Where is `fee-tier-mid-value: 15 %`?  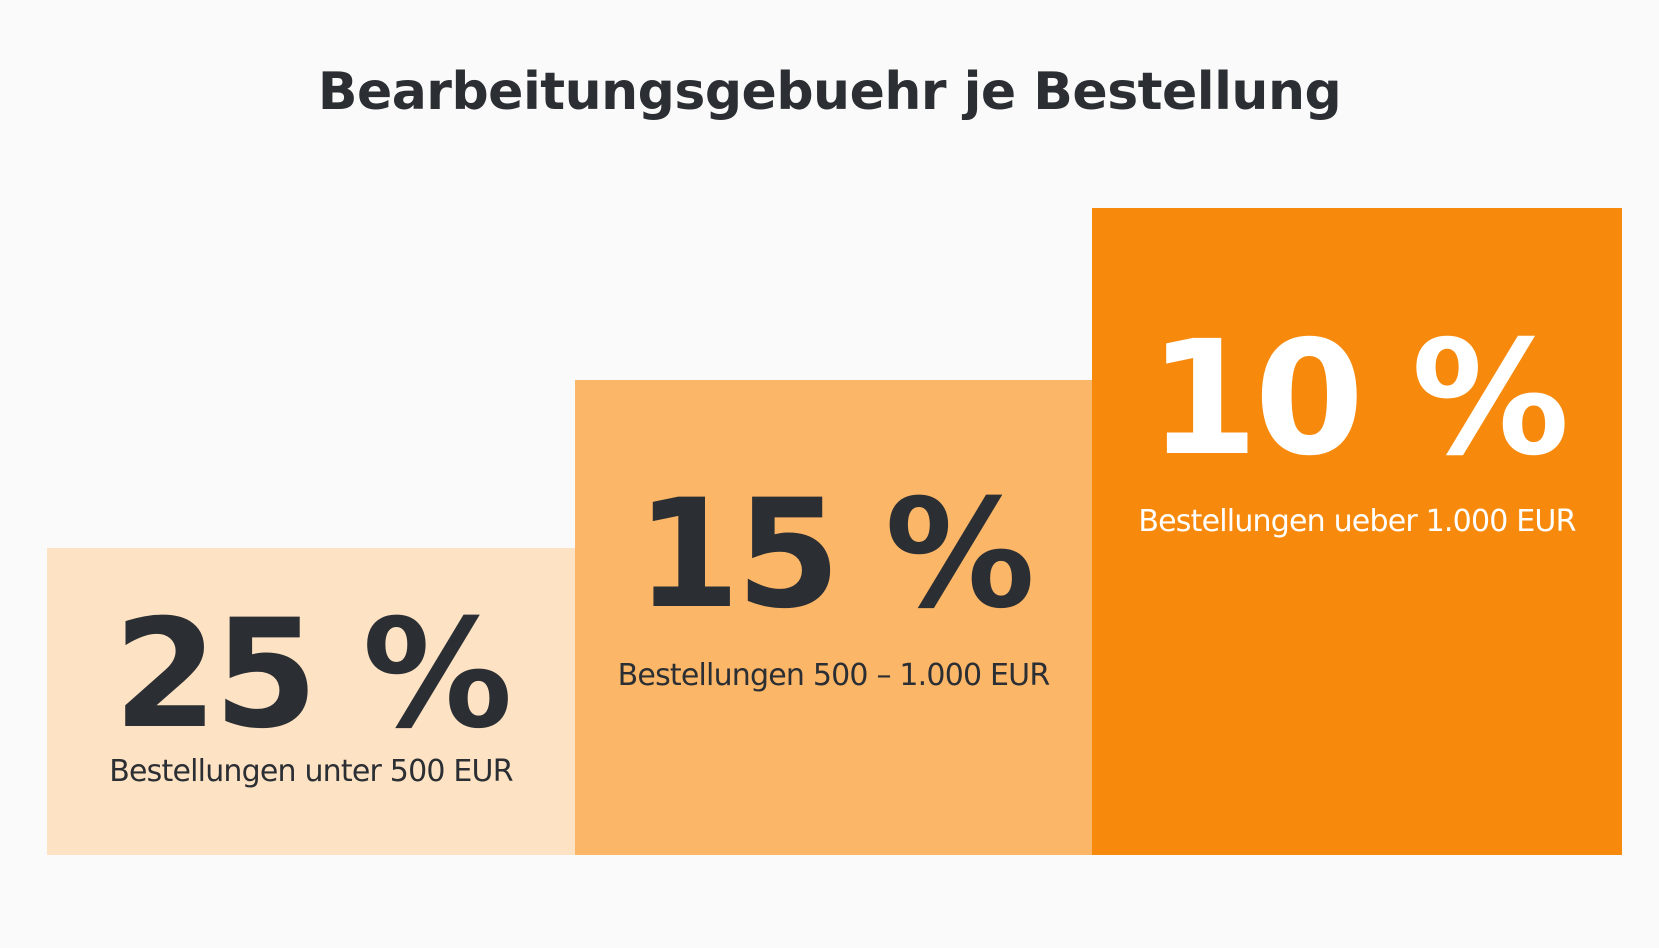 fee-tier-mid-value: 15 % is located at coordinates (835, 555).